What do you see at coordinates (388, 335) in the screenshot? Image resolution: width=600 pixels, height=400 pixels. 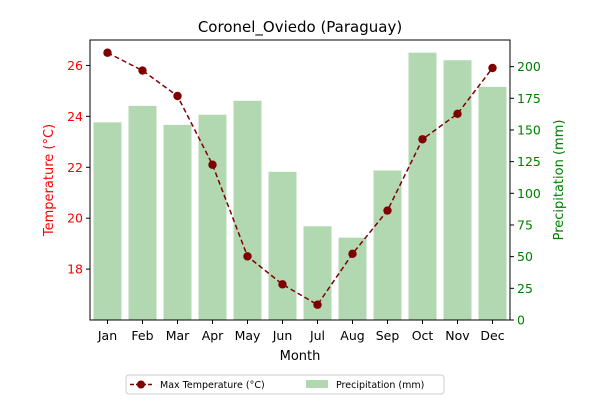 I see `x-tick-label: Sep` at bounding box center [388, 335].